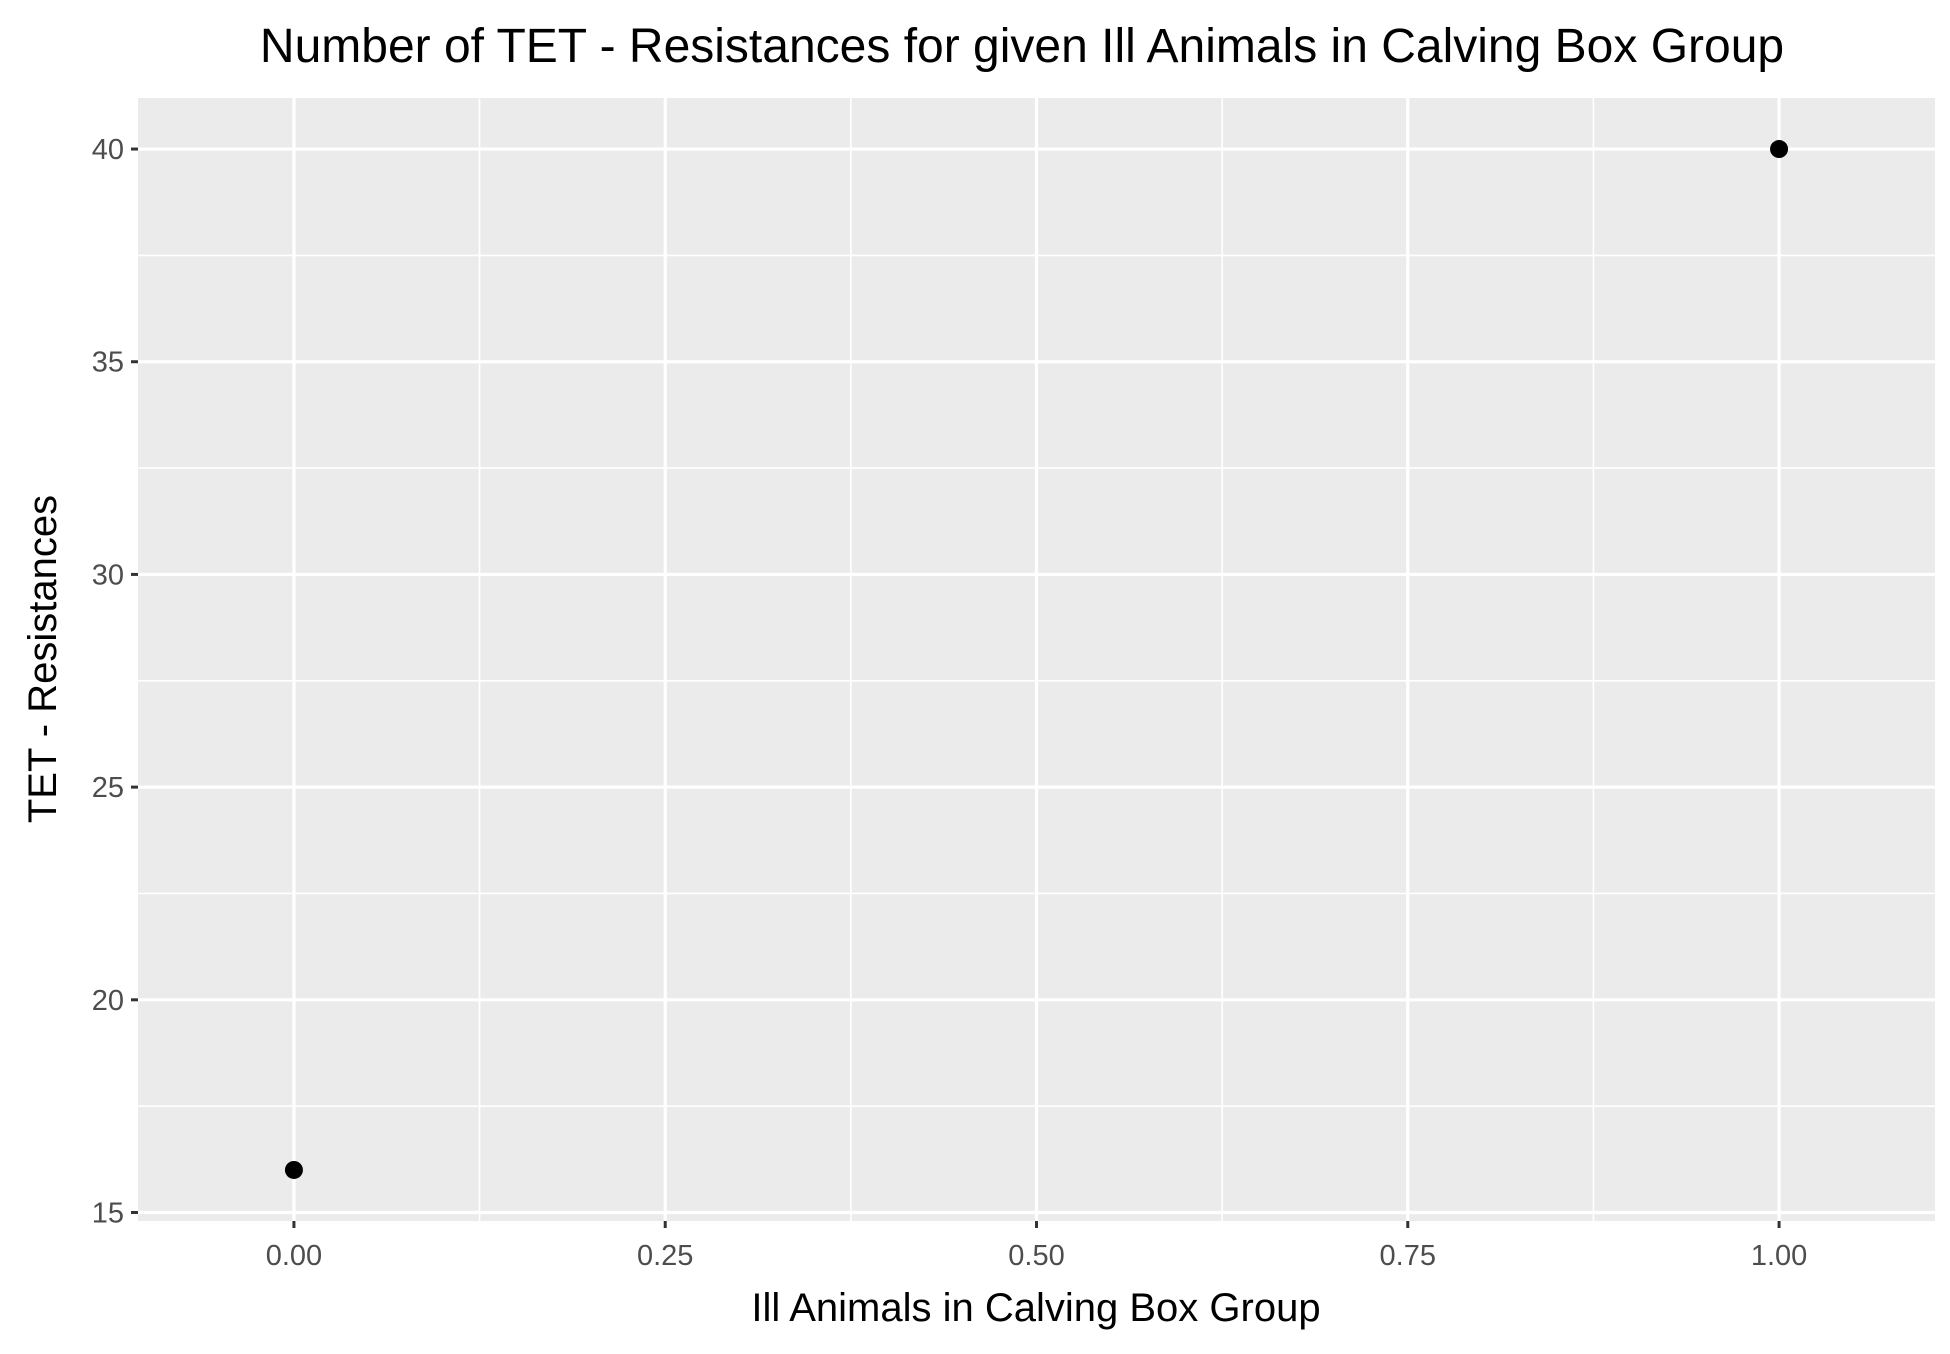 The image size is (1950, 1354). I want to click on x-tick-label: 0.25, so click(665, 1256).